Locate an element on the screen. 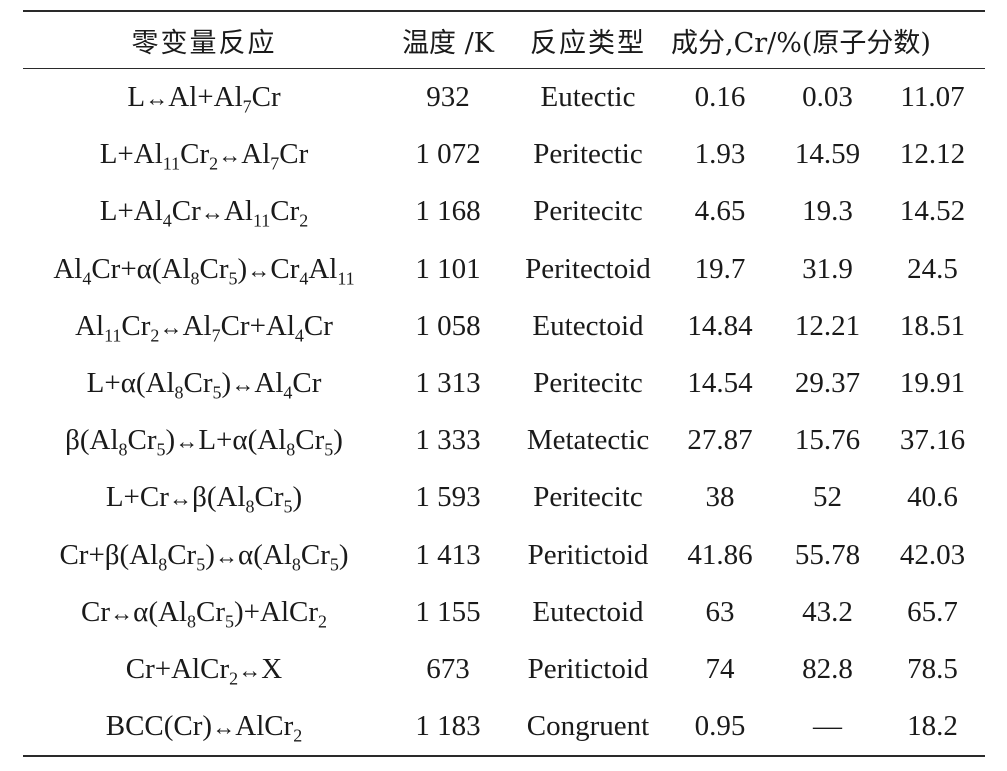 The width and height of the screenshot is (1007, 771). cell-composition-3: 18.2 is located at coordinates (932, 726).